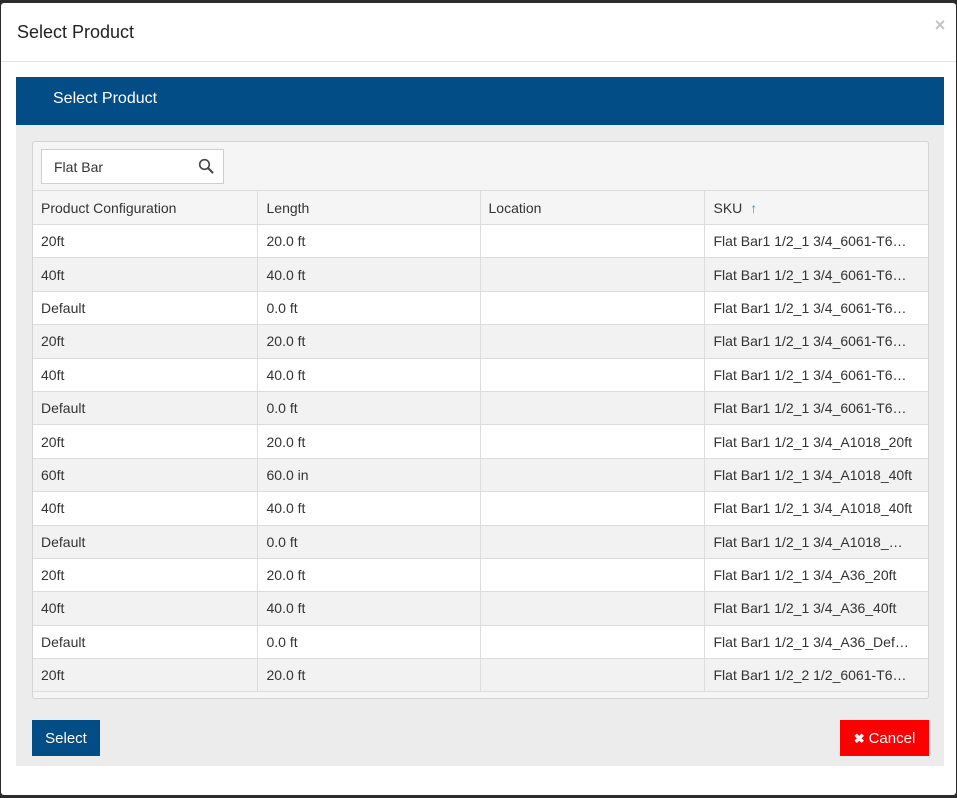  What do you see at coordinates (66, 738) in the screenshot?
I see `select-button: Select` at bounding box center [66, 738].